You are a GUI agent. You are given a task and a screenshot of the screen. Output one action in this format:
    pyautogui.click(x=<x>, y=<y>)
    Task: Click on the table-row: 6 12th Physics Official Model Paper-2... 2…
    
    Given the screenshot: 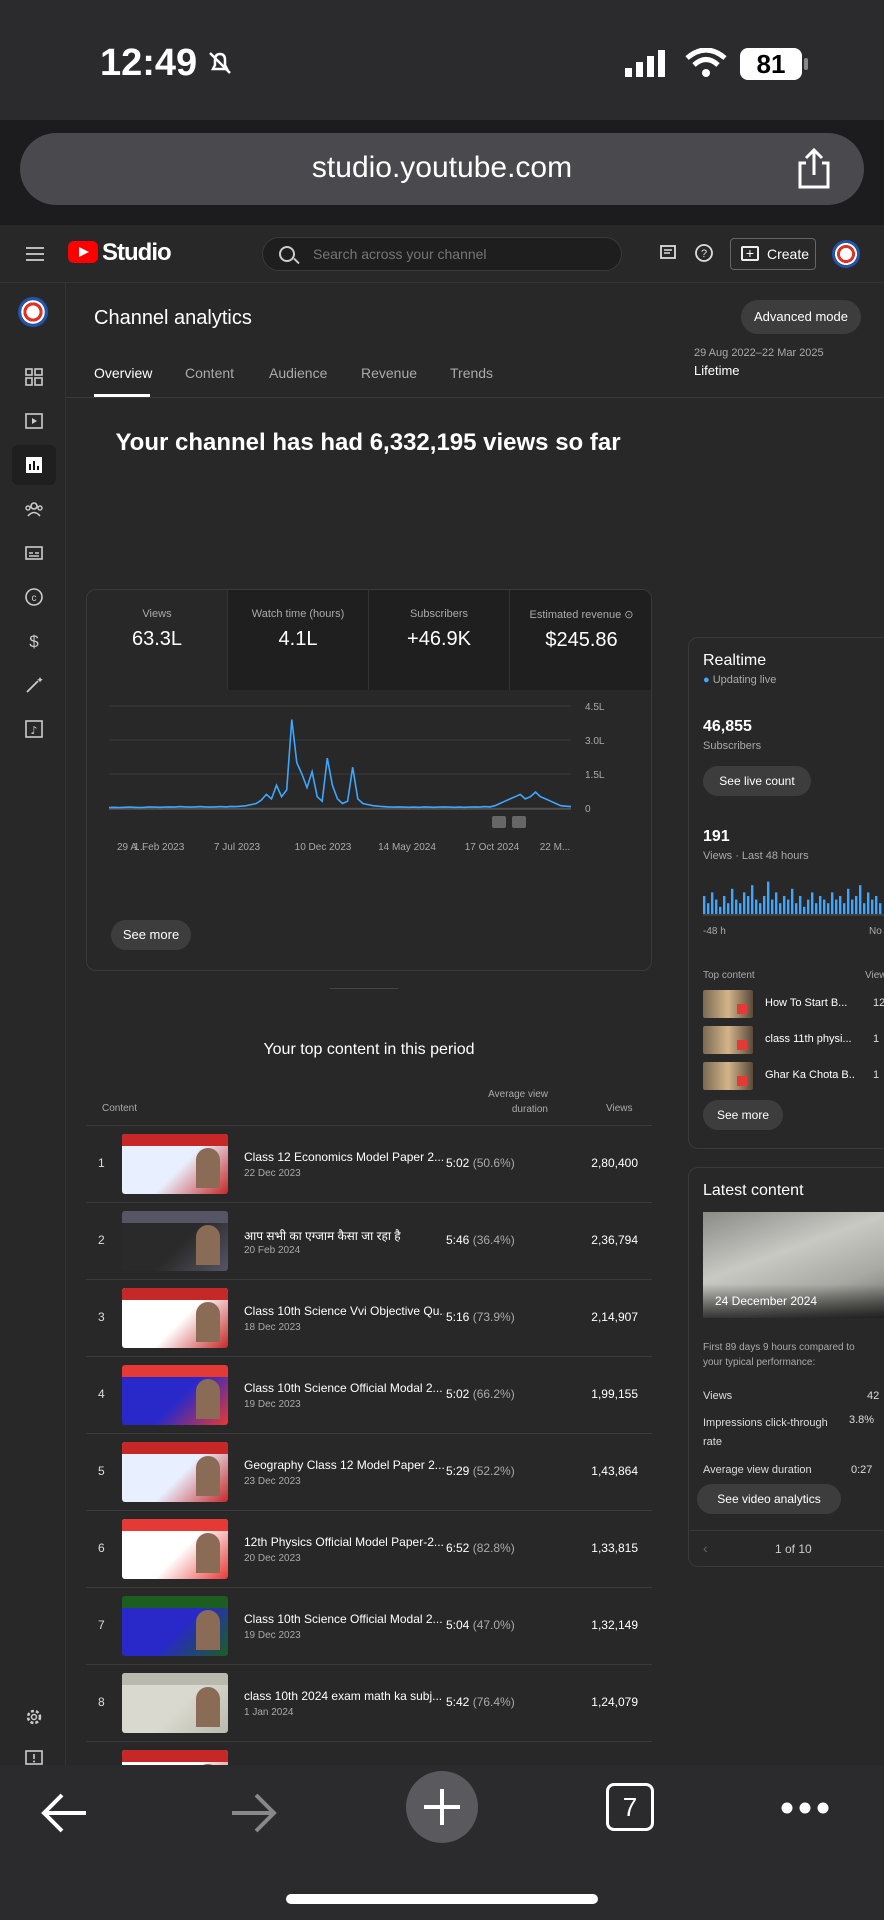 What is the action you would take?
    pyautogui.click(x=369, y=1548)
    